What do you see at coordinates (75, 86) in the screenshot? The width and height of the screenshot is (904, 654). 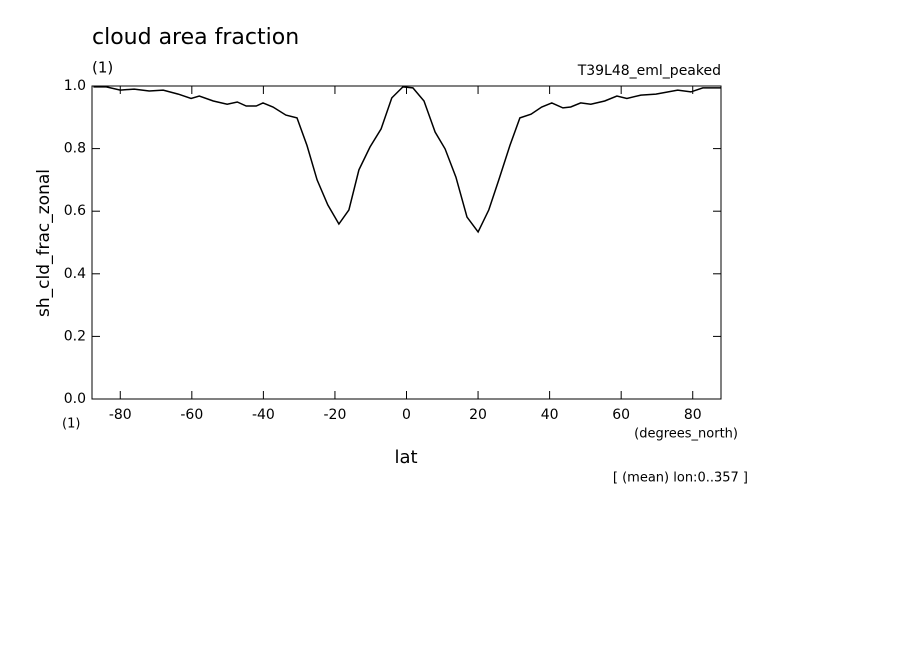 I see `y-tick-label: 1.0` at bounding box center [75, 86].